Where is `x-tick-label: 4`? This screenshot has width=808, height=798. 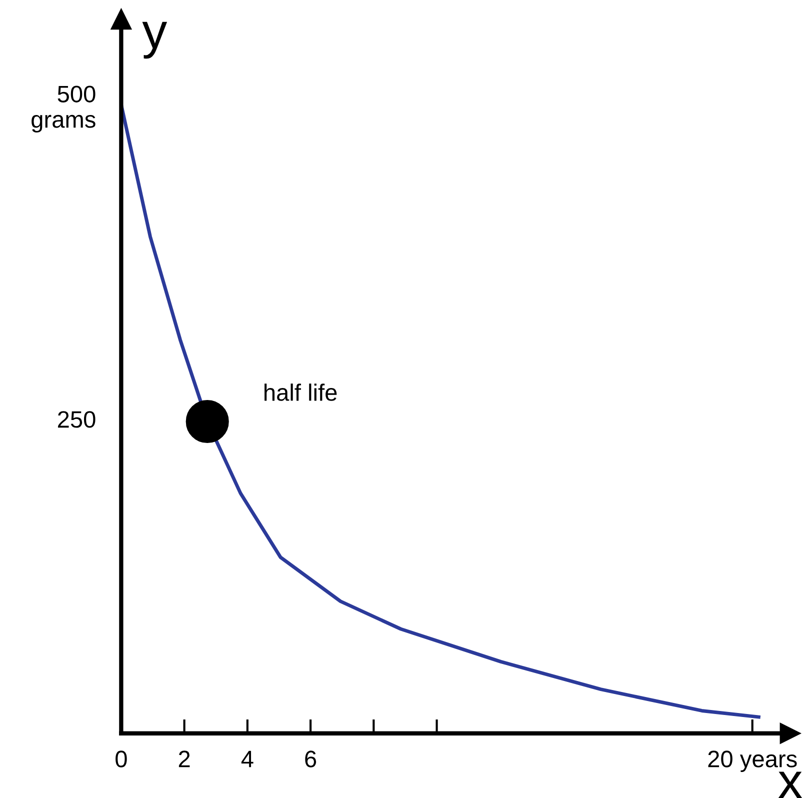 x-tick-label: 4 is located at coordinates (247, 759).